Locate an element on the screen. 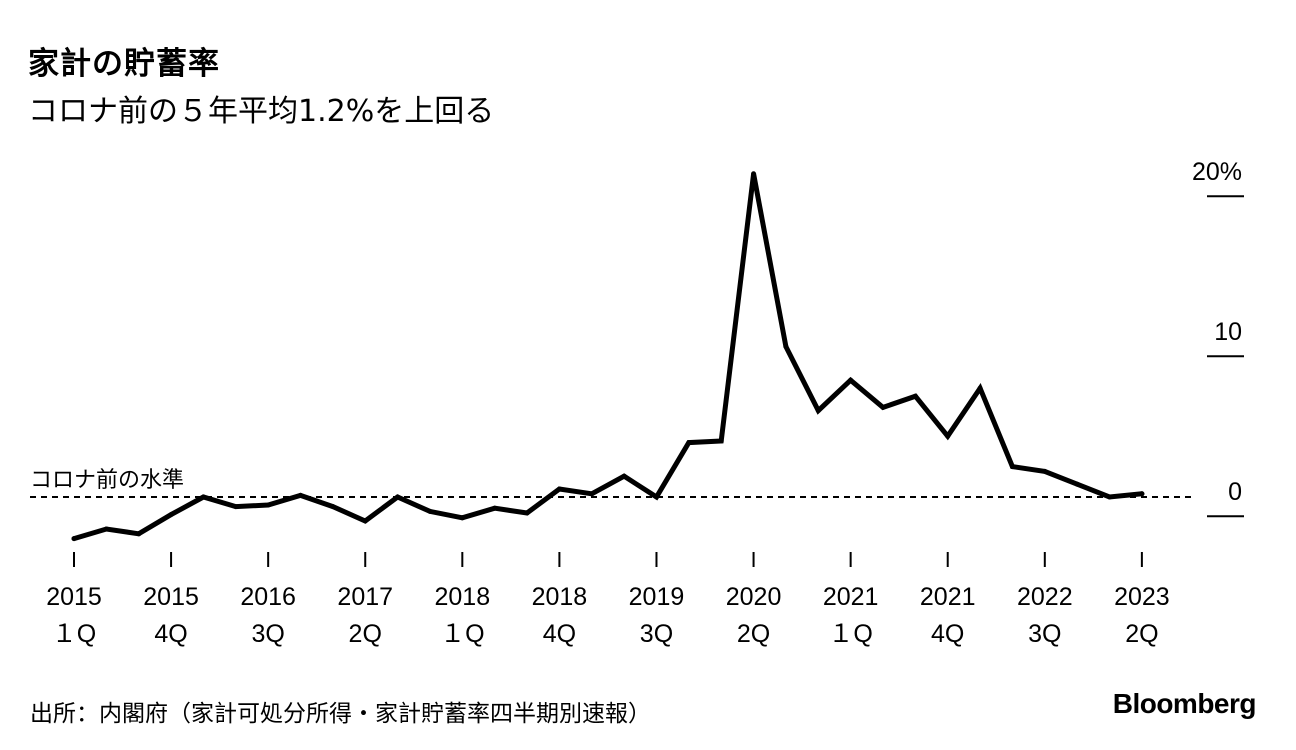 The height and width of the screenshot is (750, 1296). y-tick-label: 0 is located at coordinates (1235, 492).